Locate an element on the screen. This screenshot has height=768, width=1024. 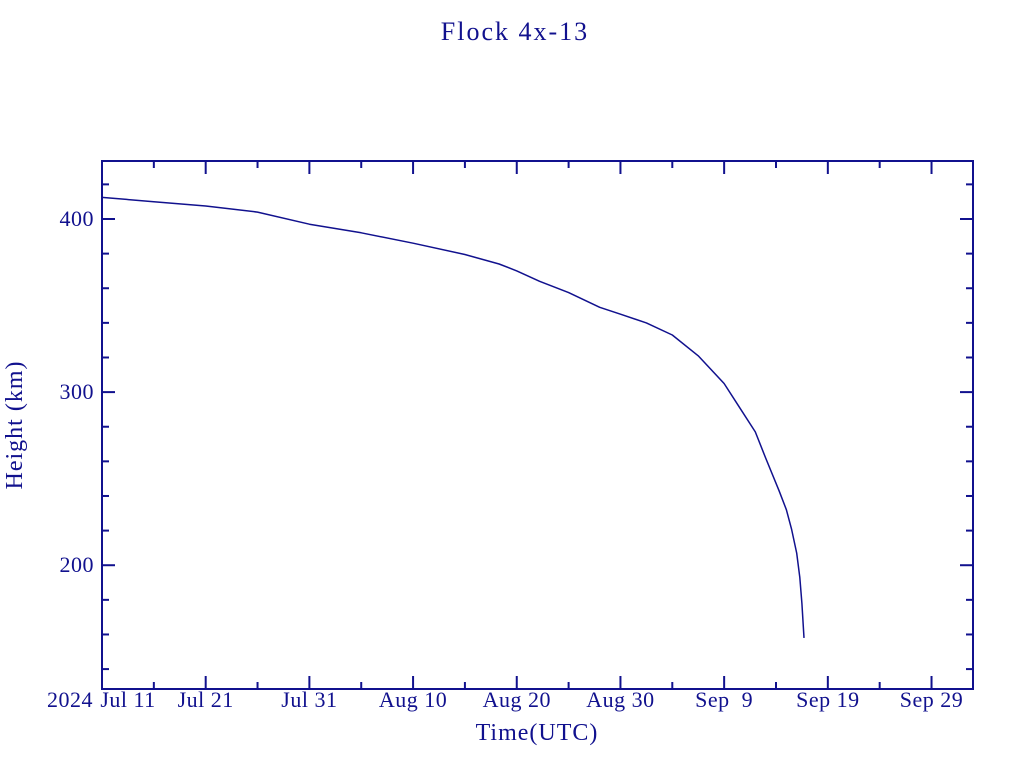
x-axis-year-label: 2024 is located at coordinates (70, 699).